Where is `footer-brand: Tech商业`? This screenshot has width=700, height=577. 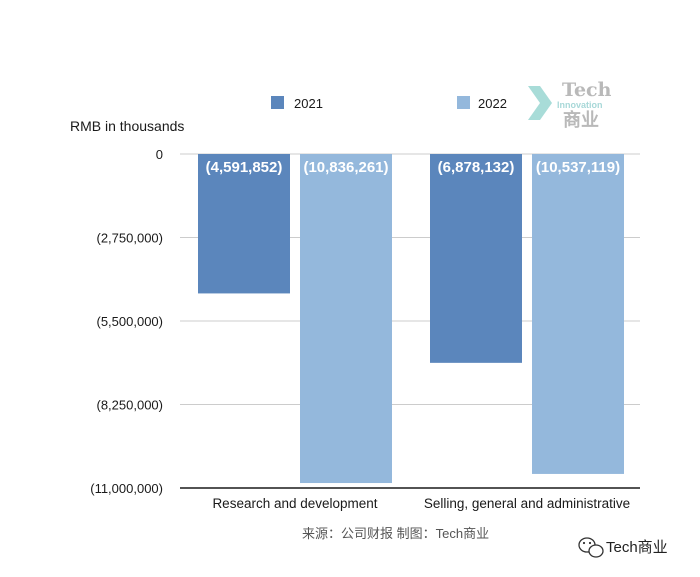
footer-brand: Tech商业 is located at coordinates (623, 547).